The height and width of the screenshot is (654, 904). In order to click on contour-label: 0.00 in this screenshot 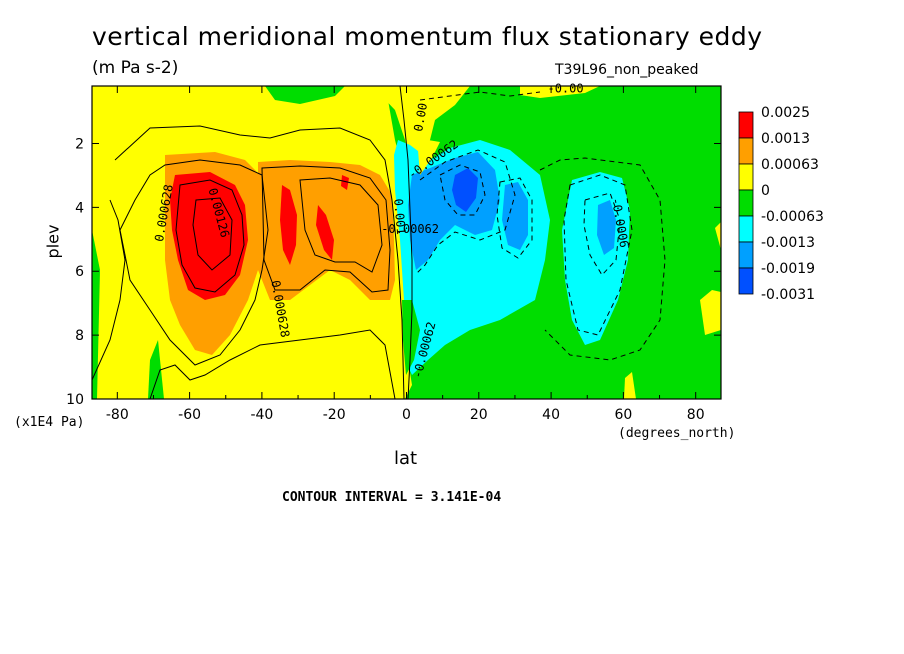, I will do `click(420, 117)`.